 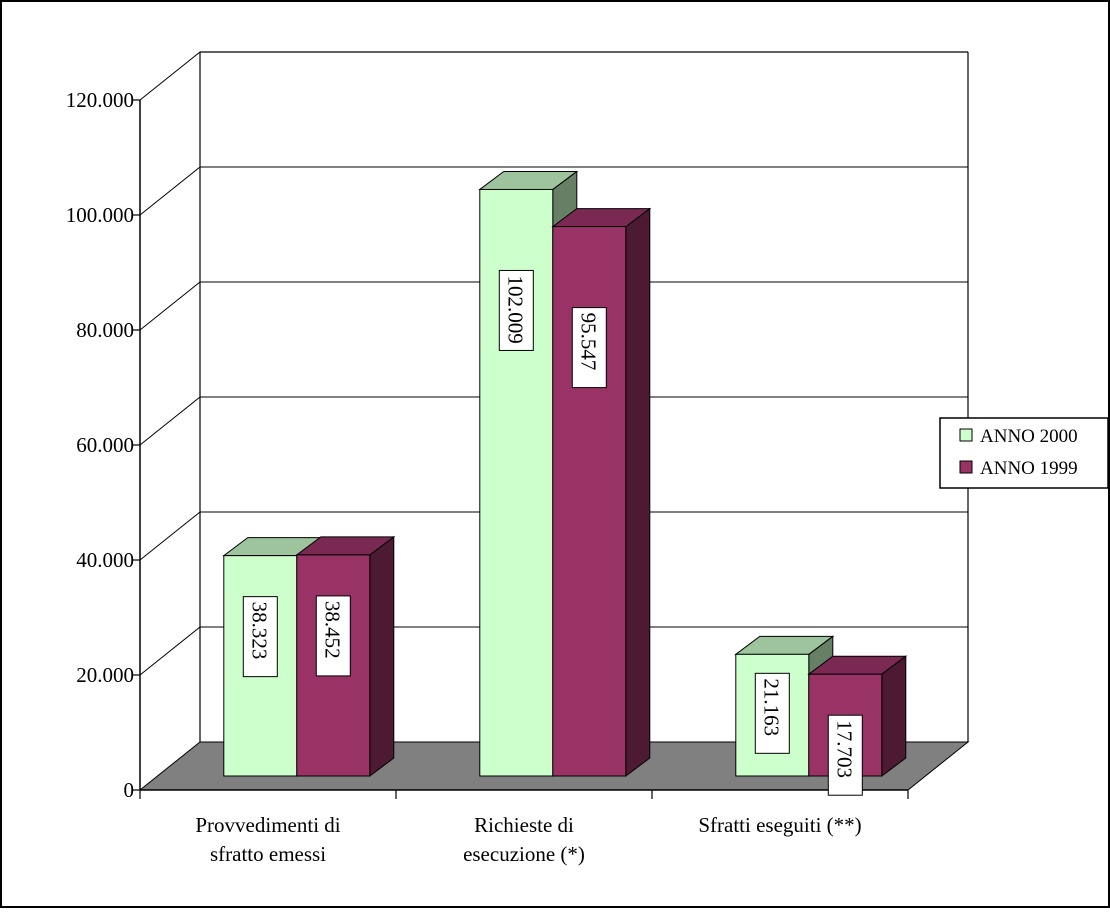 I want to click on data-label-anno-2000: 38.323, so click(x=260, y=637).